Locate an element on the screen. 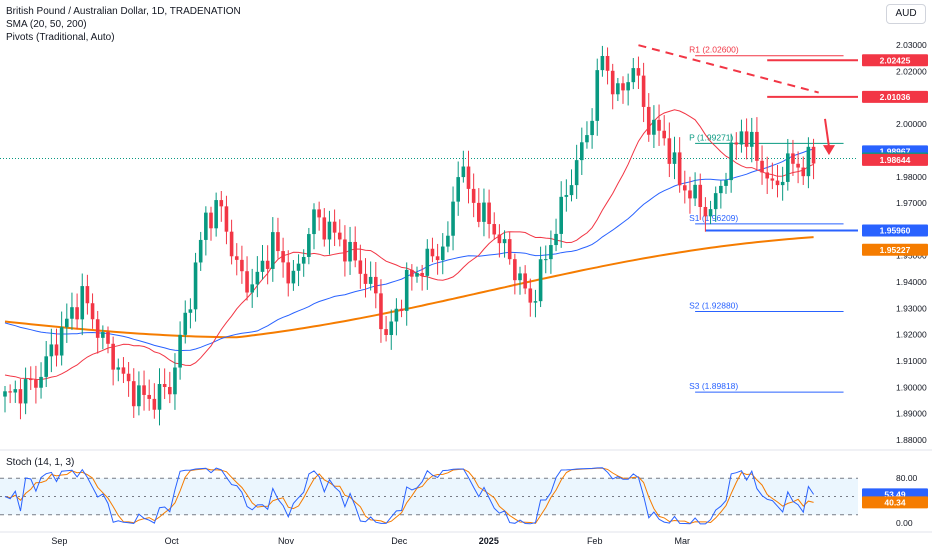 This screenshot has width=932, height=550. pivots-legend: Pivots (Traditional, Auto) is located at coordinates (60, 37).